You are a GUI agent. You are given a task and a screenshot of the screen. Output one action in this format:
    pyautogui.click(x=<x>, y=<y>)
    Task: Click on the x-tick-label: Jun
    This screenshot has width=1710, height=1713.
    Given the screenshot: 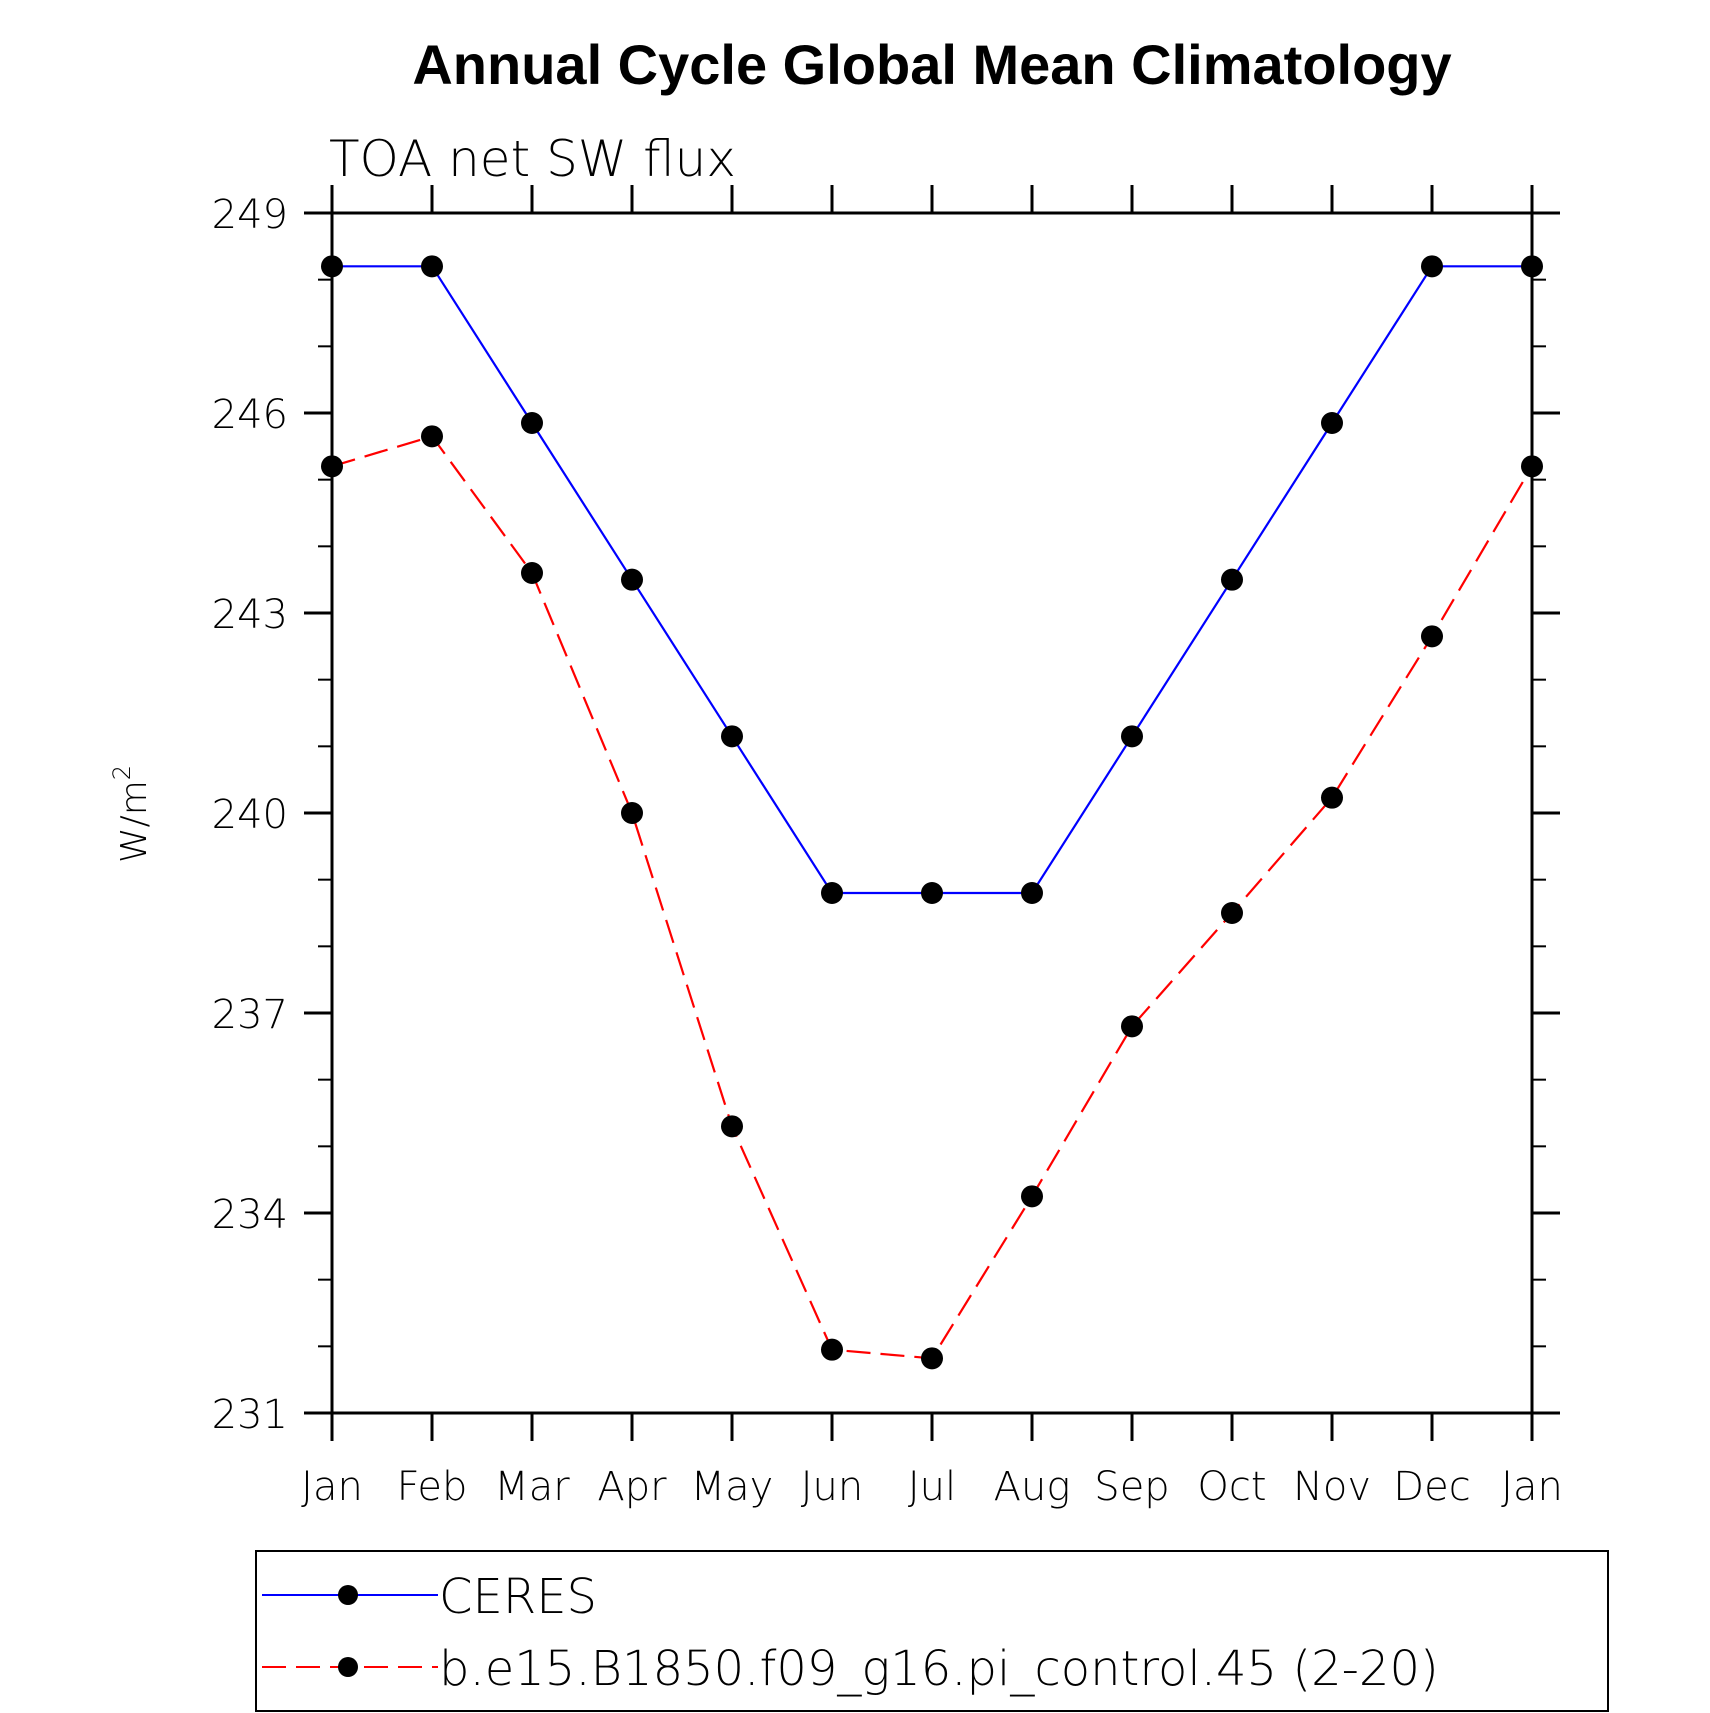 What is the action you would take?
    pyautogui.click(x=832, y=1487)
    